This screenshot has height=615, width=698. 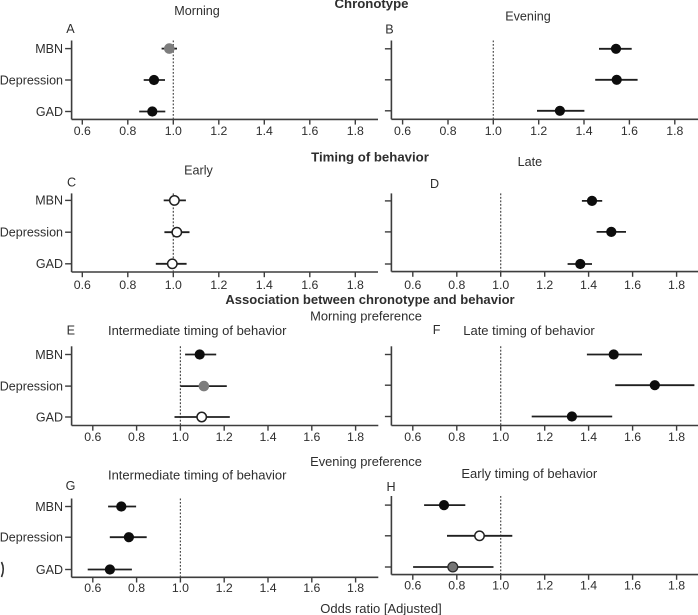 I want to click on svg-text: Odds ratio [Adjusted], so click(x=380, y=608).